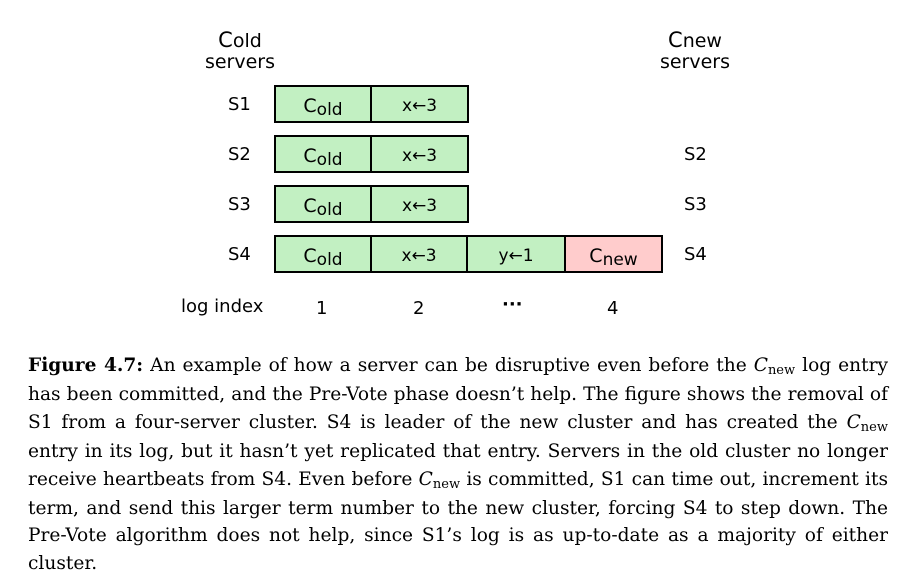  What do you see at coordinates (239, 104) in the screenshot?
I see `old-server-label-s1: S1` at bounding box center [239, 104].